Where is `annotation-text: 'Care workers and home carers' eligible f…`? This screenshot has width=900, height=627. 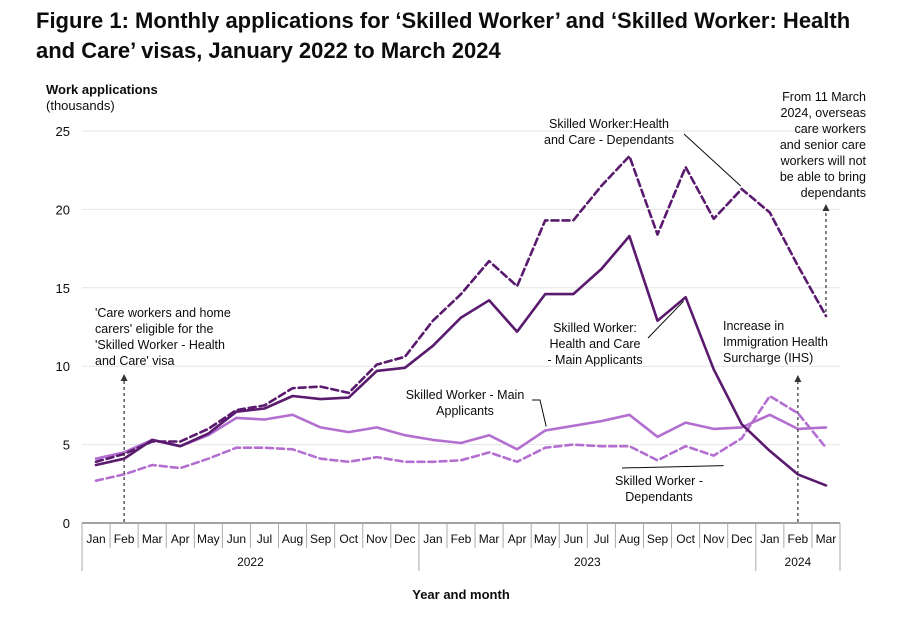 annotation-text: 'Care workers and home carers' eligible f… is located at coordinates (163, 337).